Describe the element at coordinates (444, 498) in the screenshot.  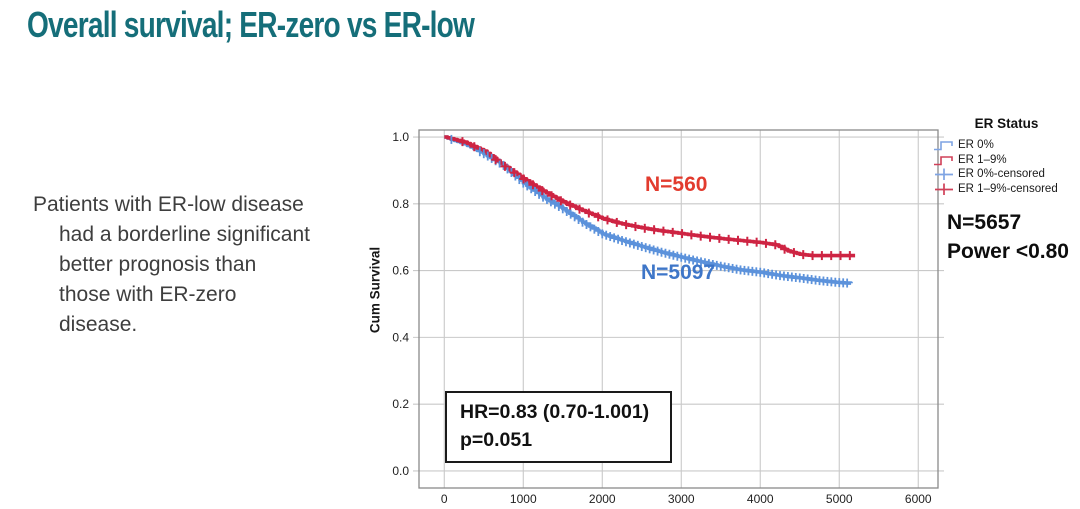
I see `svg-text: 0` at that location.